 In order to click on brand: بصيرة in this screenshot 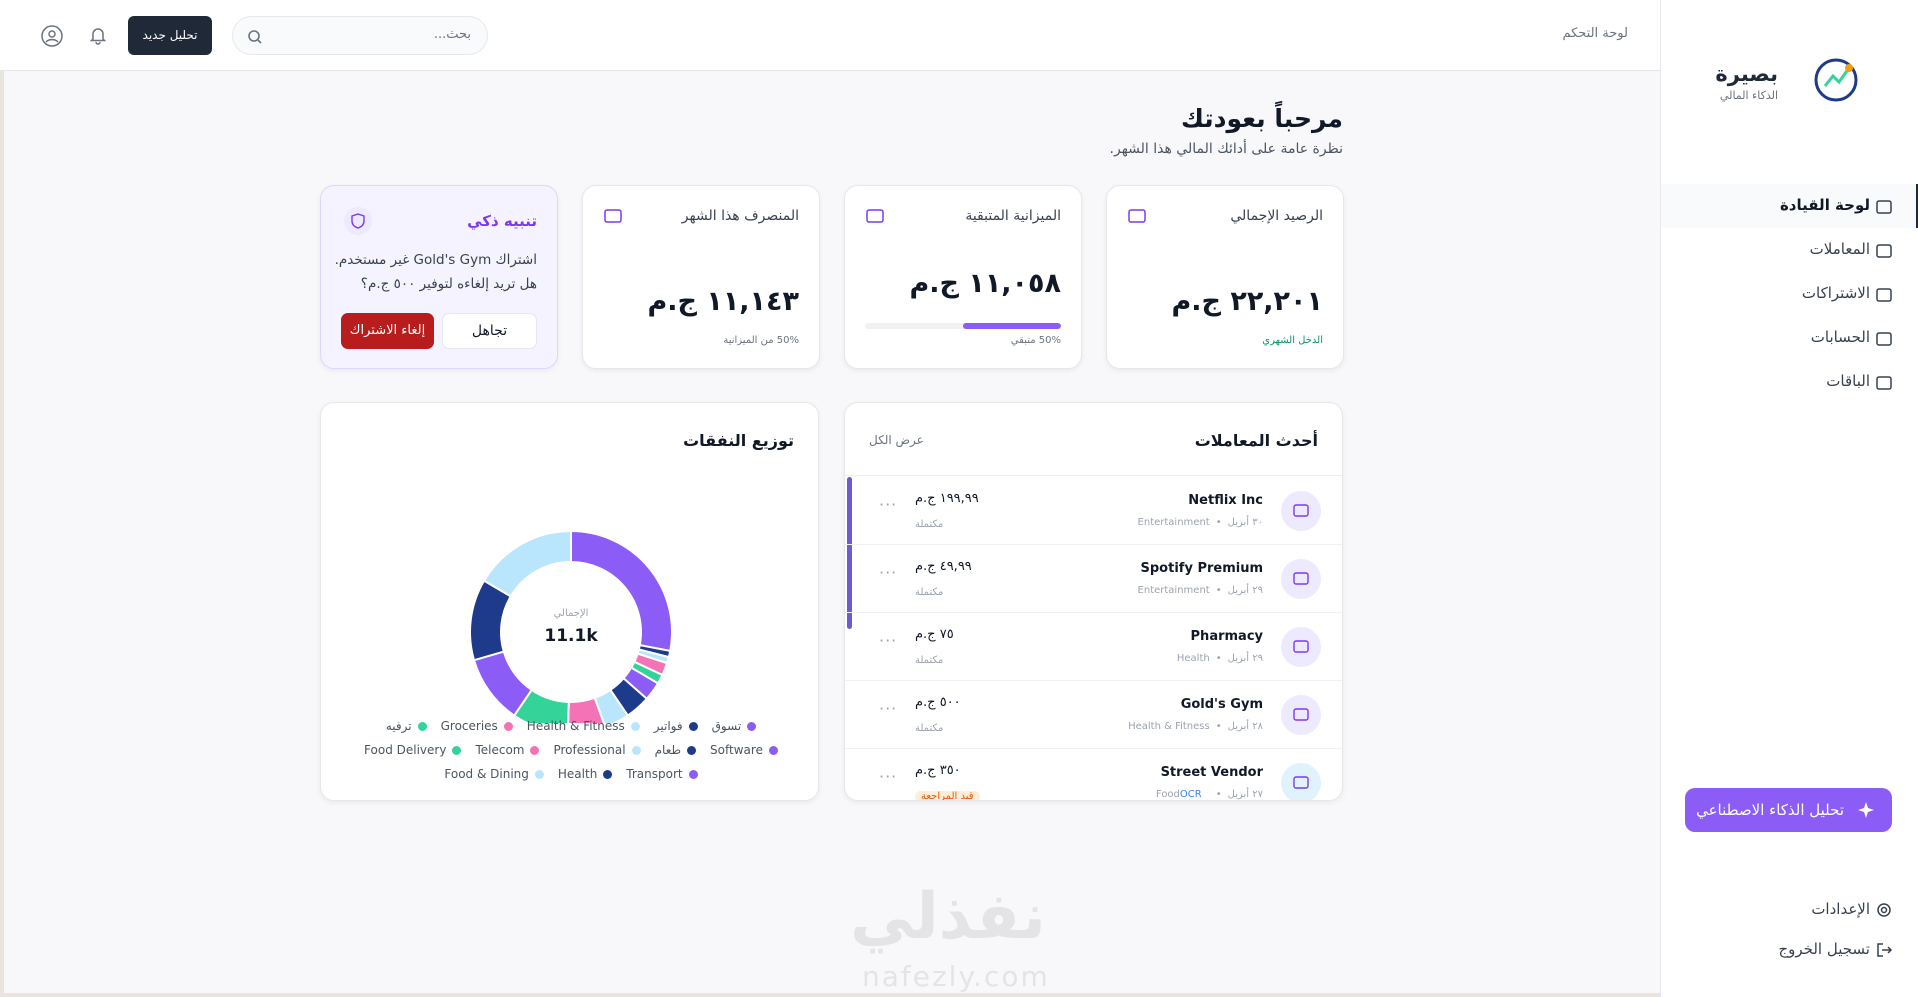, I will do `click(1746, 74)`.